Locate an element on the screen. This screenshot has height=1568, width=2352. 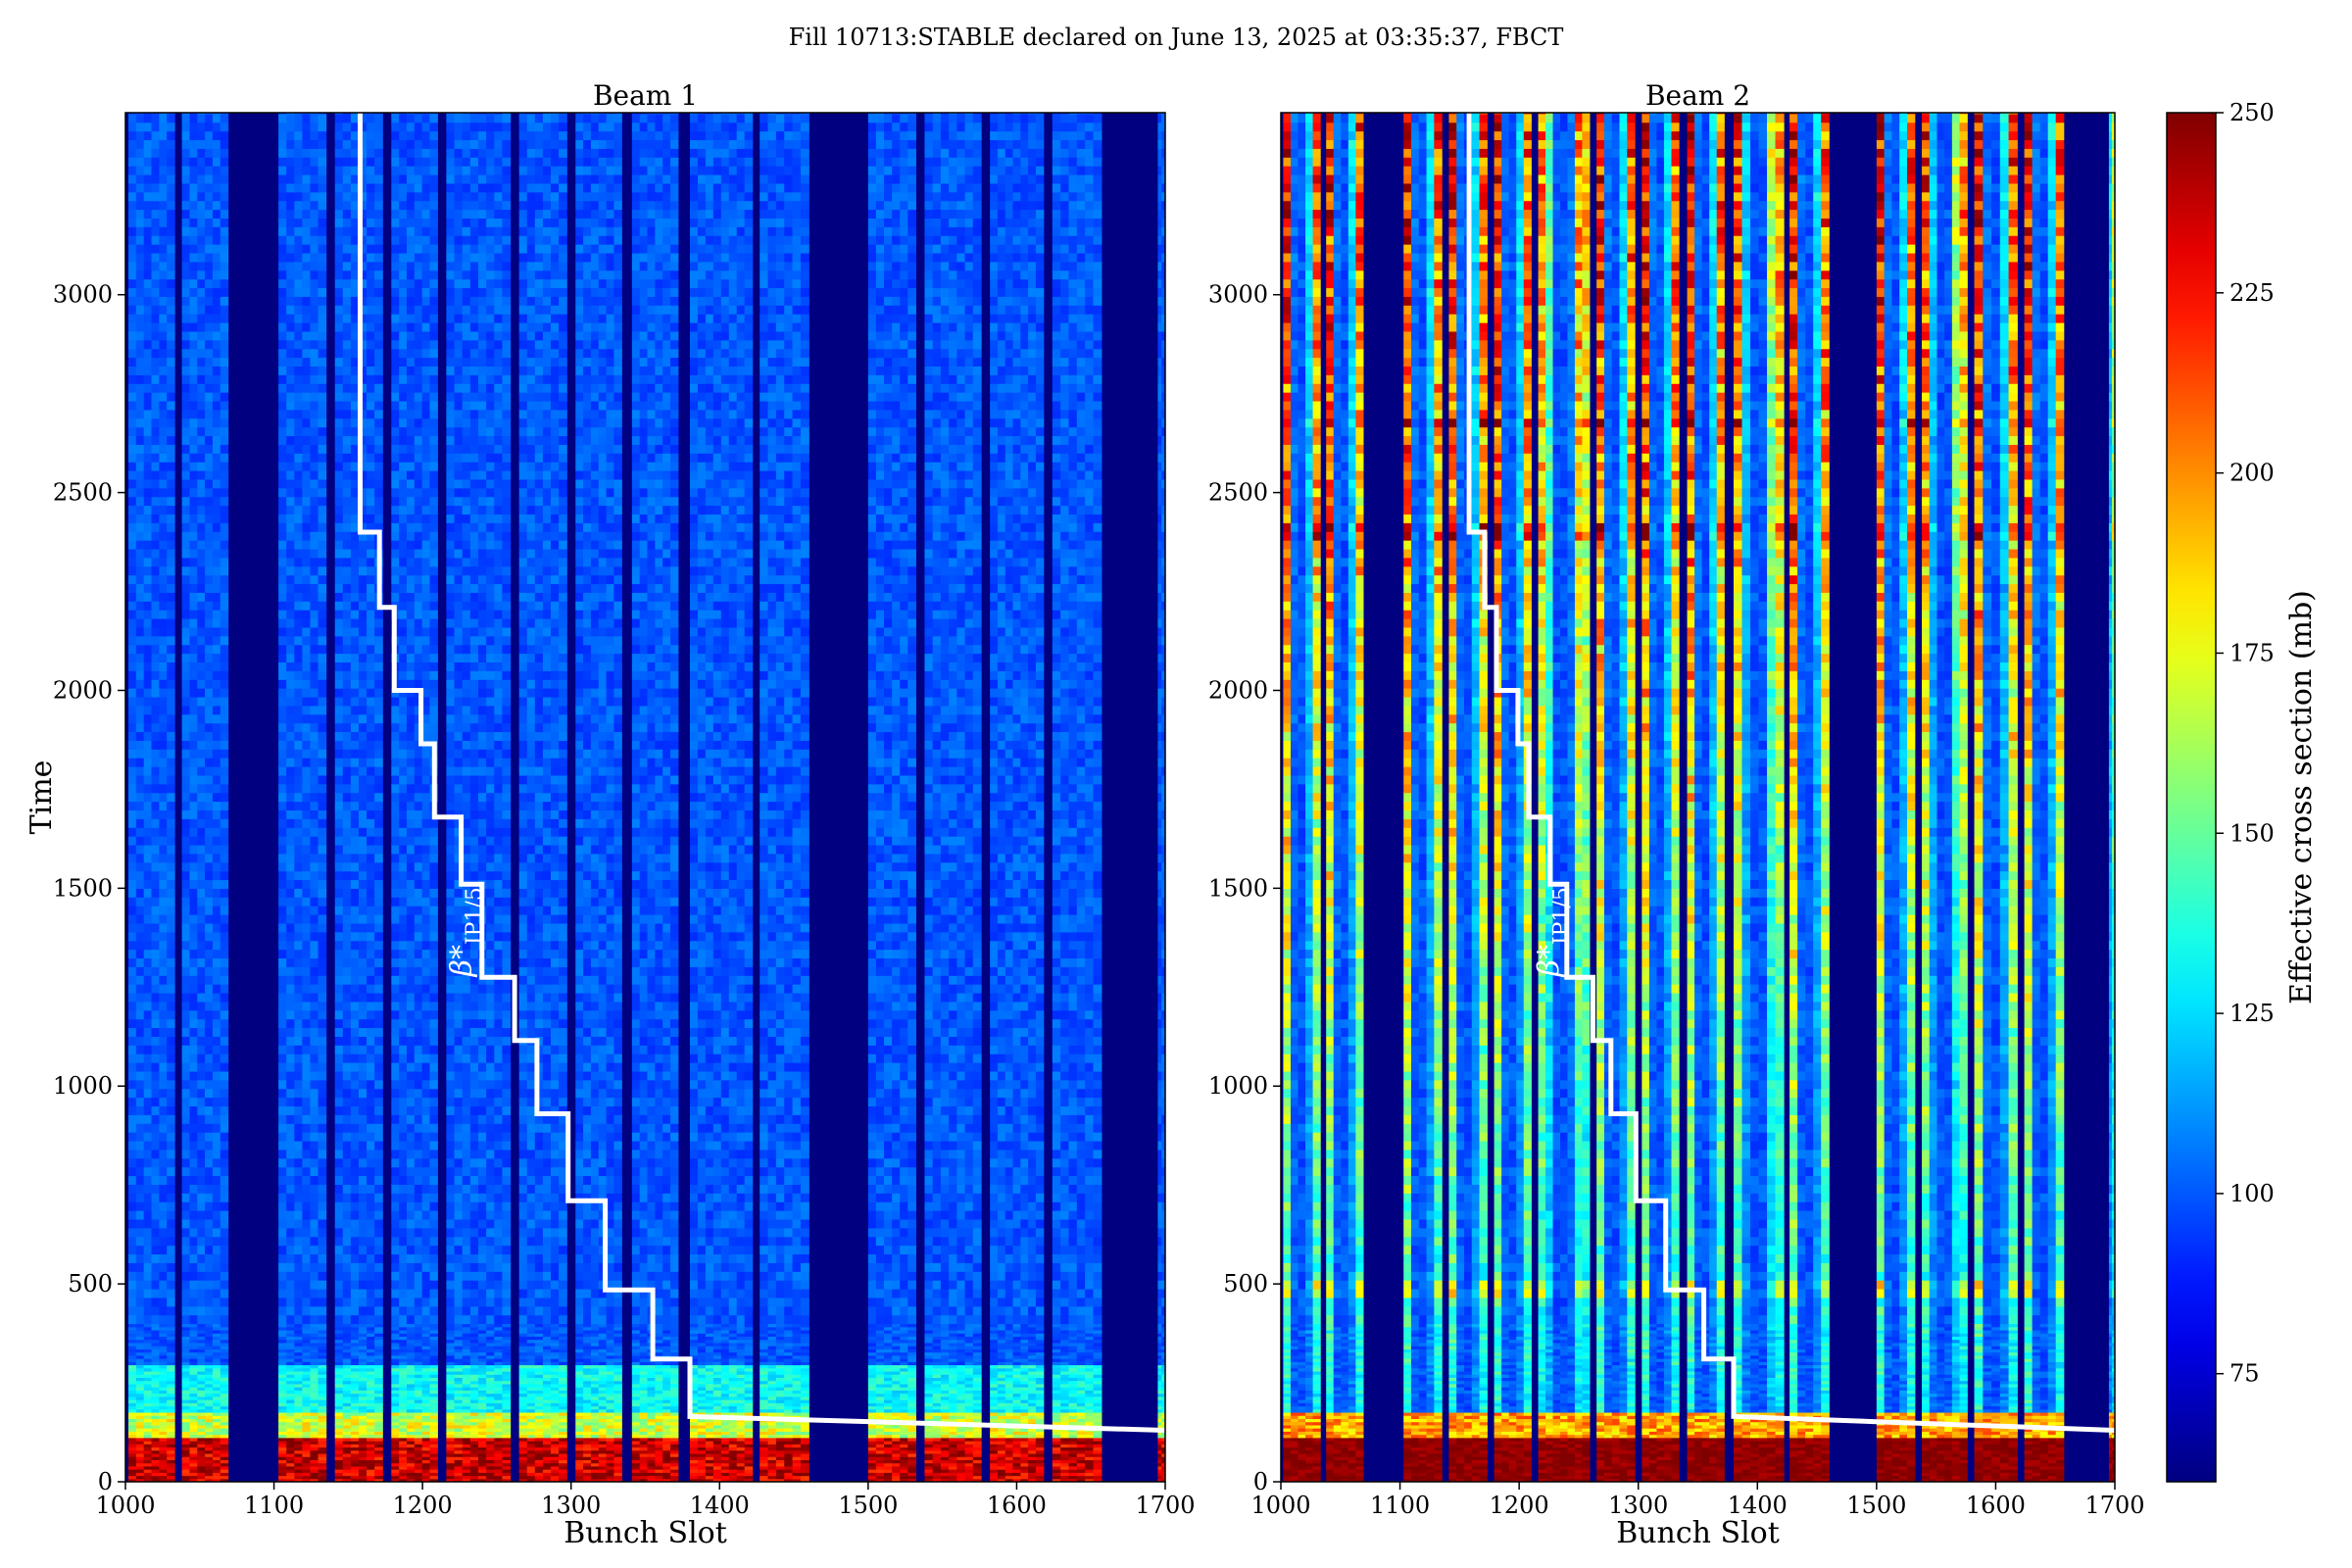
colorbar-tick-label: 175 is located at coordinates (2252, 652).